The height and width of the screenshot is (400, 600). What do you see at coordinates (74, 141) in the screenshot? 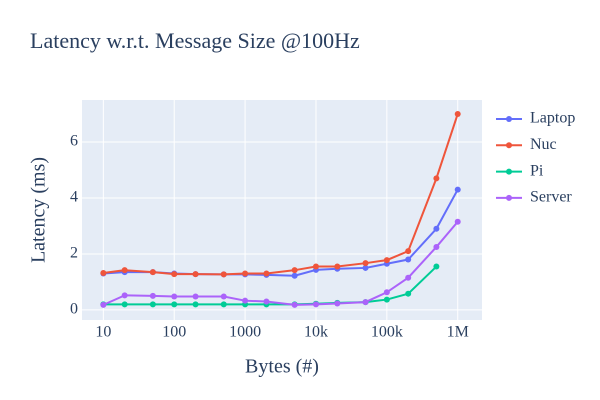
I see `y-tick-label: 6` at bounding box center [74, 141].